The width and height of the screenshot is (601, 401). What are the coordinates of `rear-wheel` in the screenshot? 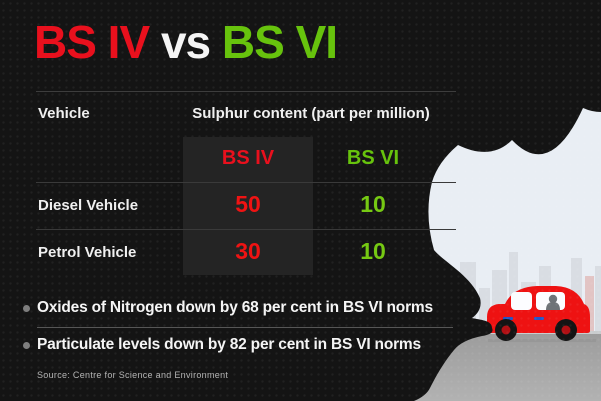 It's located at (566, 330).